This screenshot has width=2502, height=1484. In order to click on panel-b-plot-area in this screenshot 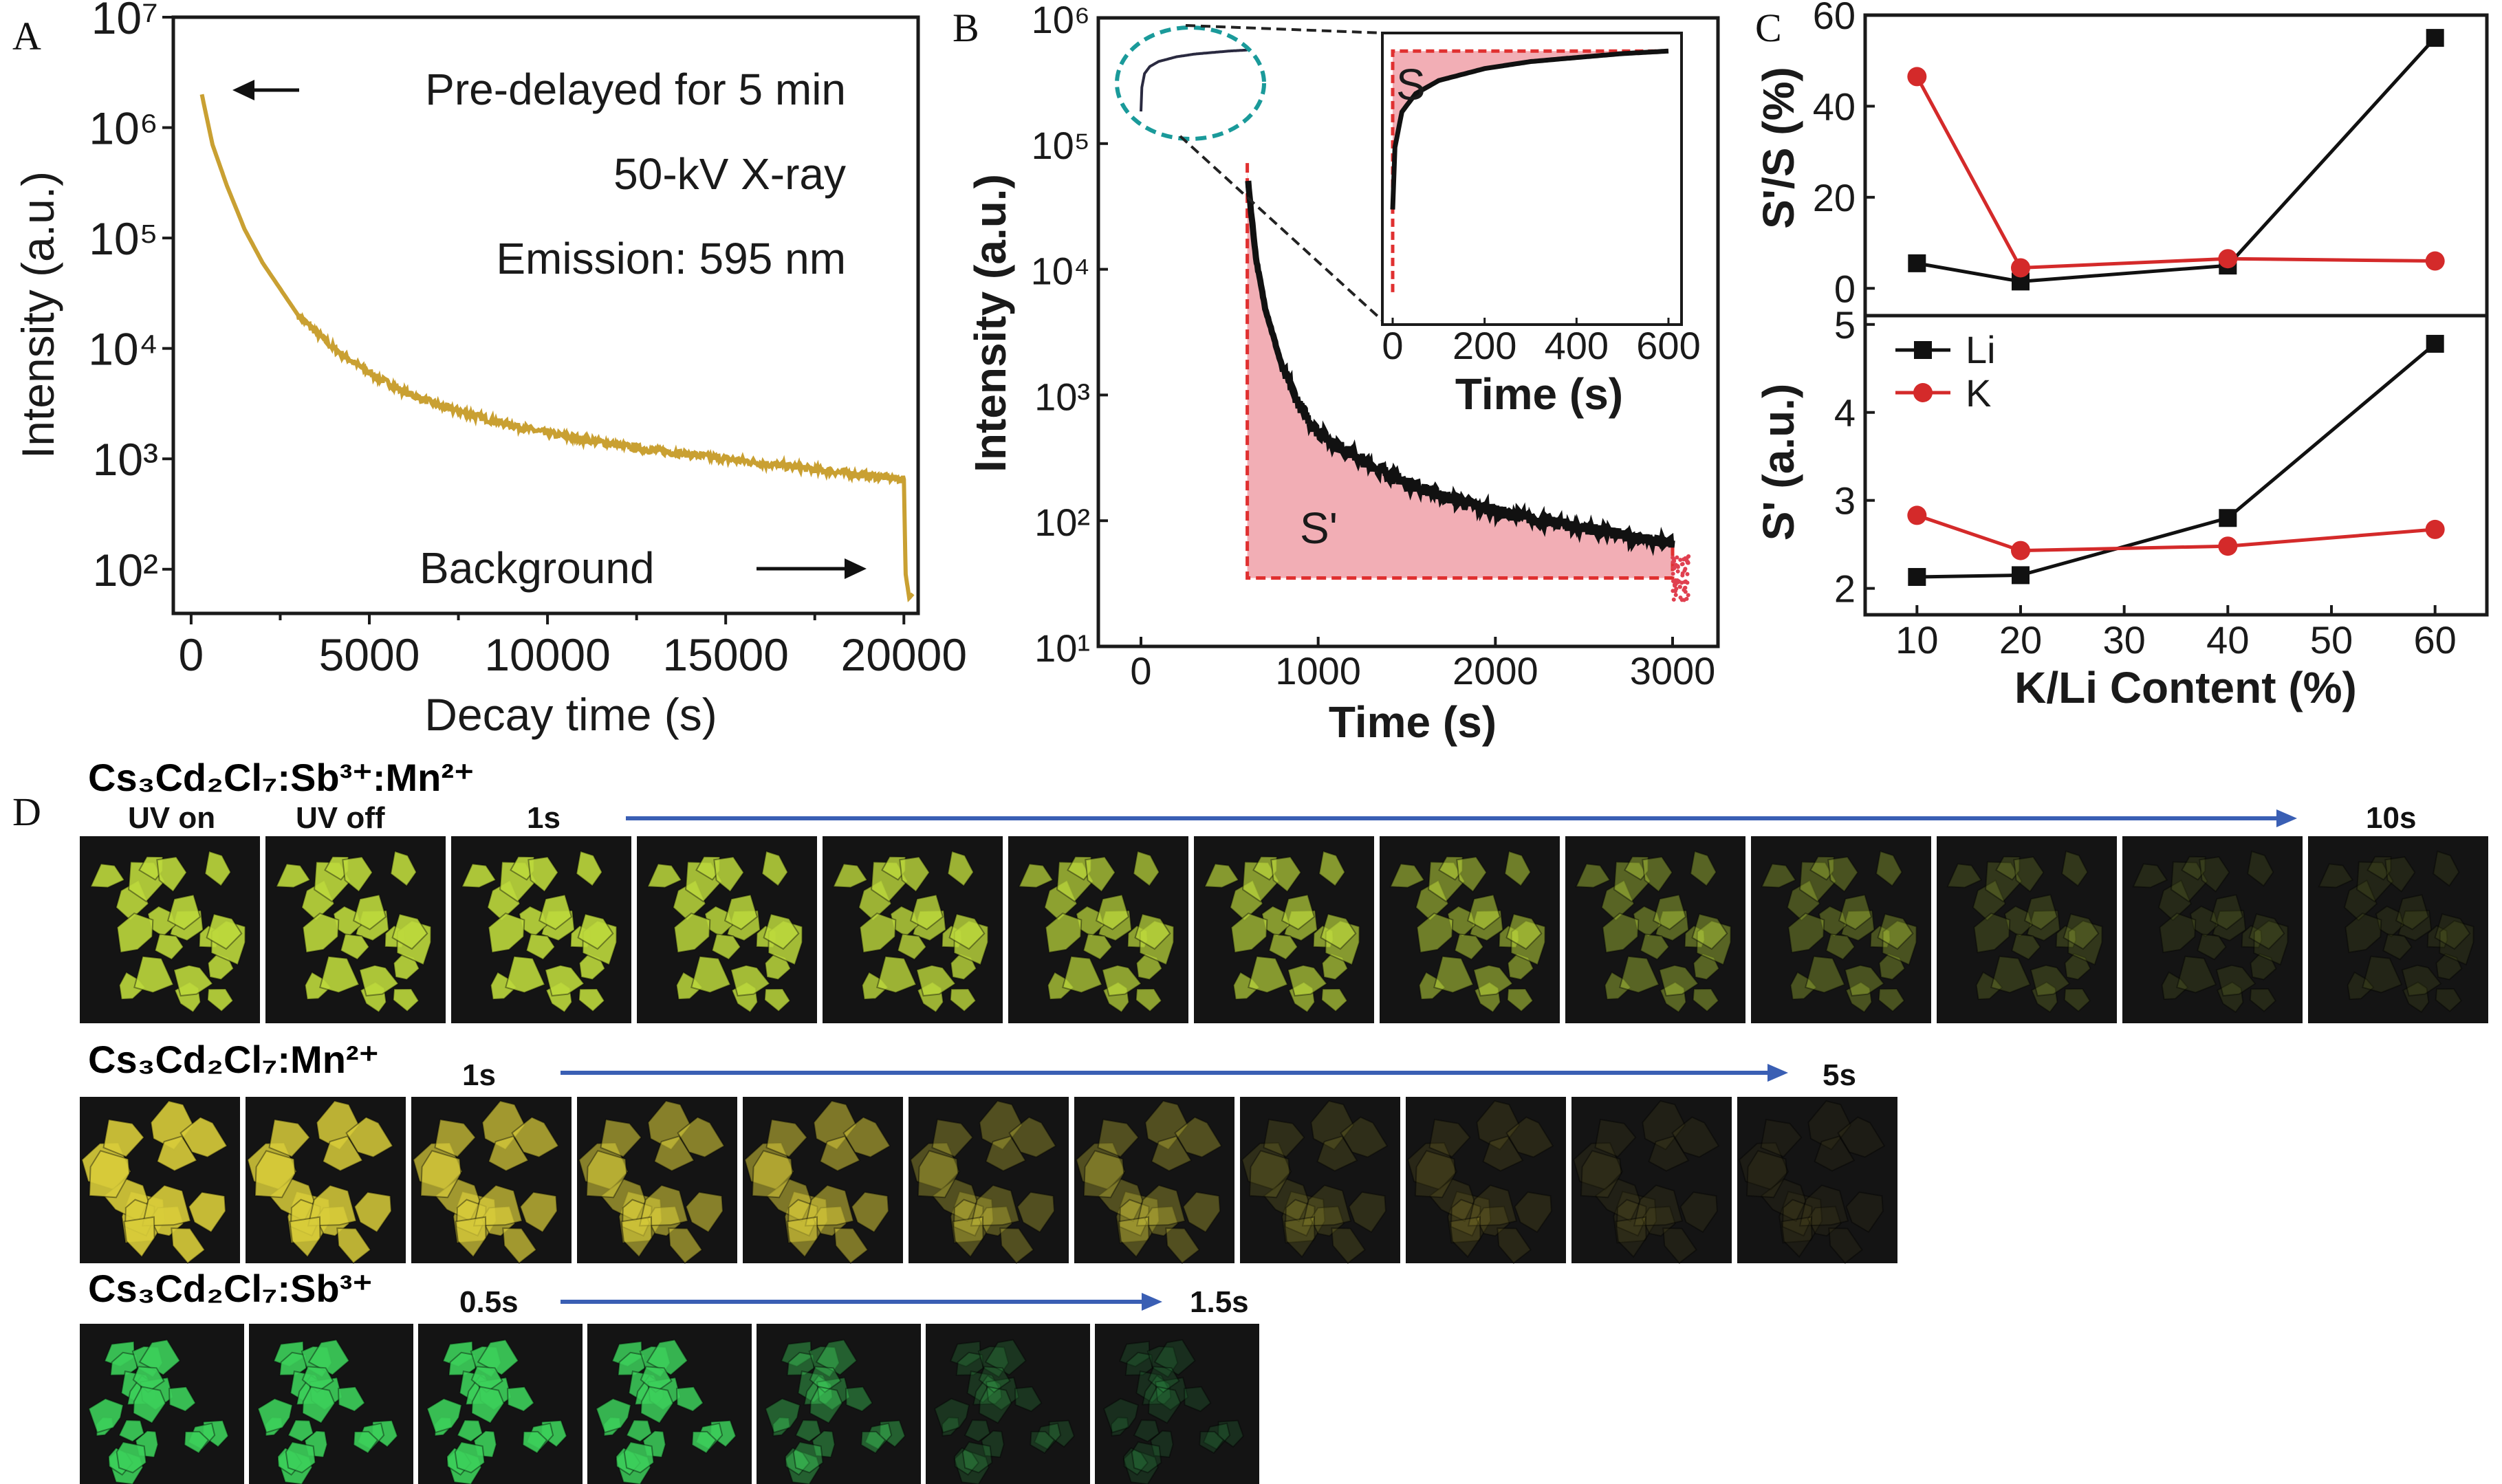, I will do `click(1403, 313)`.